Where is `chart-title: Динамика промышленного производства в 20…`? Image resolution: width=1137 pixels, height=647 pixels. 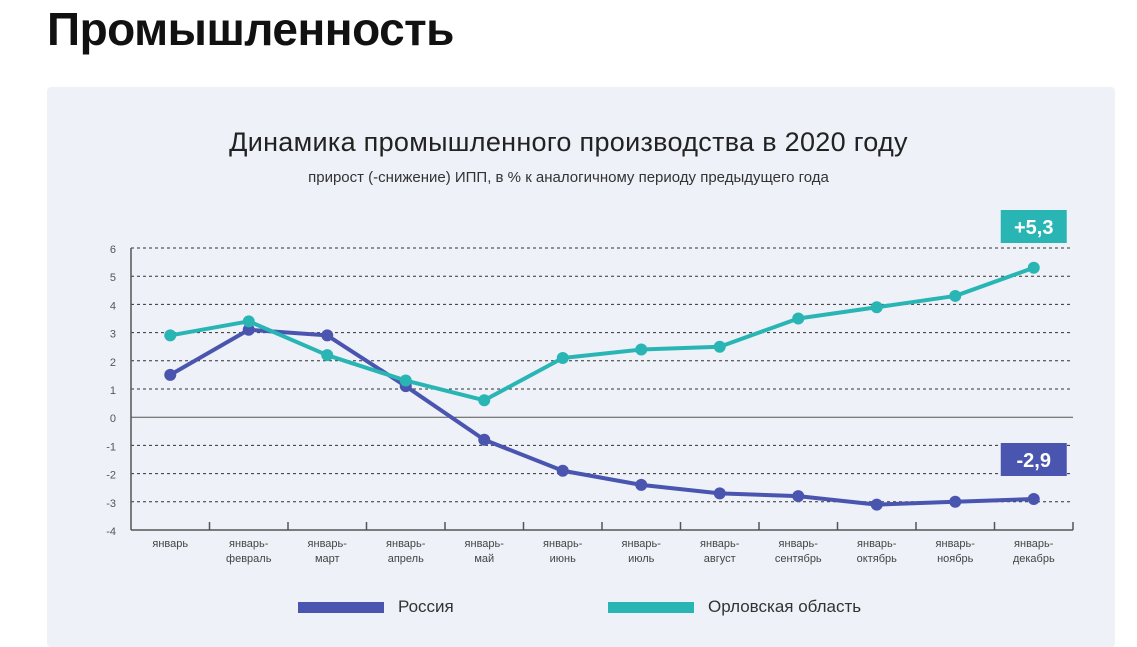 chart-title: Динамика промышленного производства в 20… is located at coordinates (568, 142).